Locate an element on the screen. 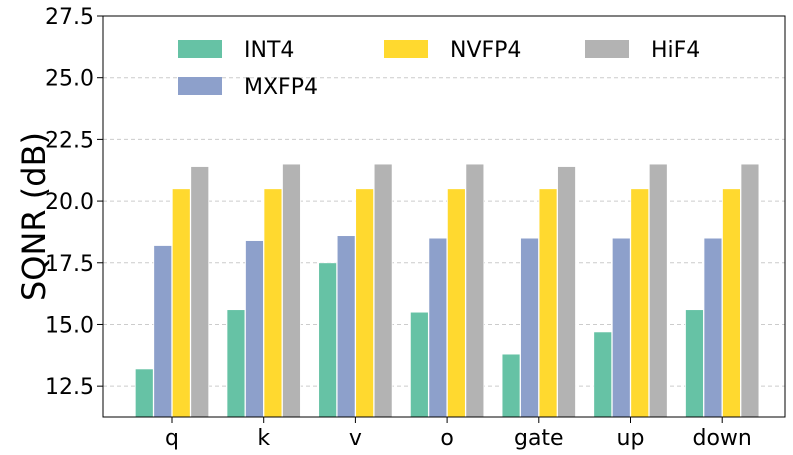 Image resolution: width=793 pixels, height=455 pixels. legend-swatch-int4 is located at coordinates (200, 49).